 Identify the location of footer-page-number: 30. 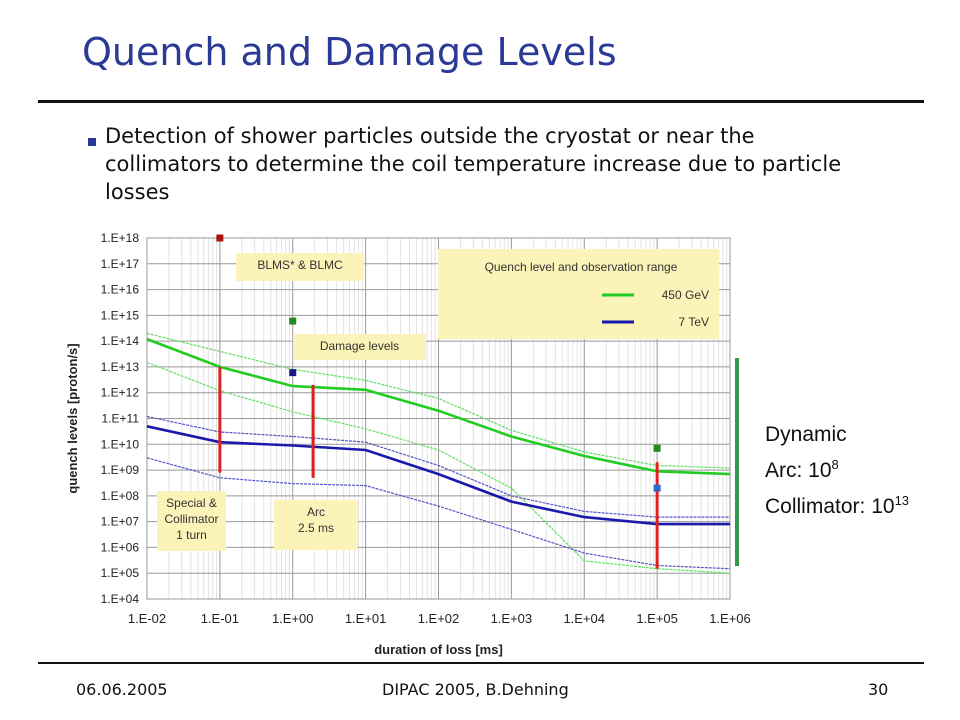
(878, 689).